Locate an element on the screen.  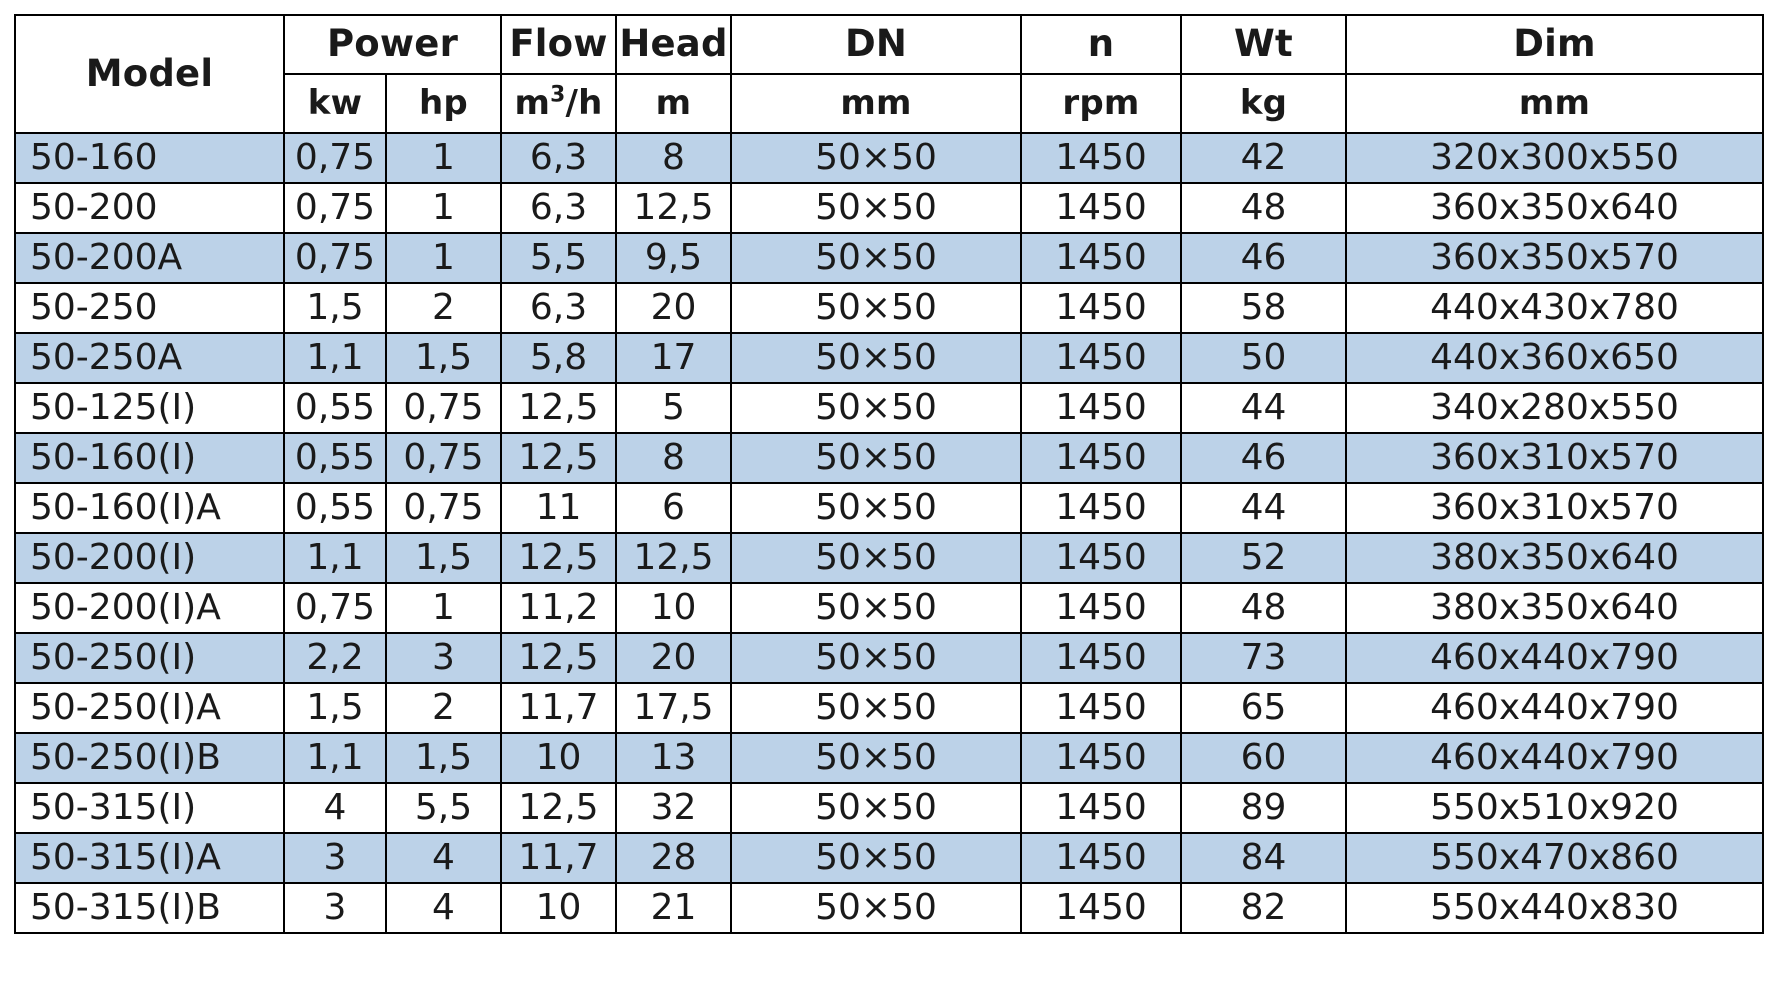
cell-head: 6 is located at coordinates (673, 508).